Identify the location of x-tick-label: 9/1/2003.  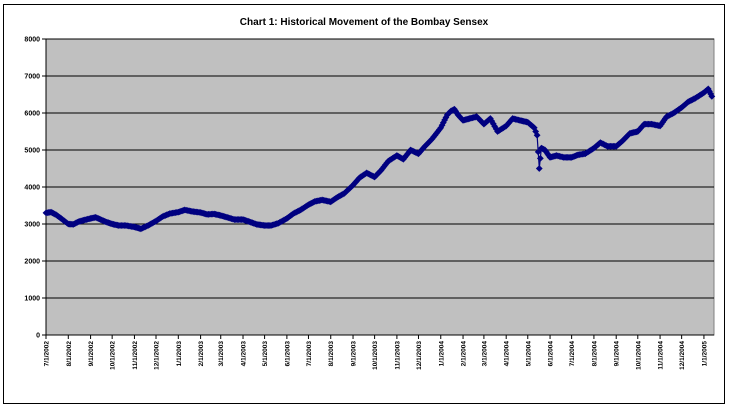
(354, 354).